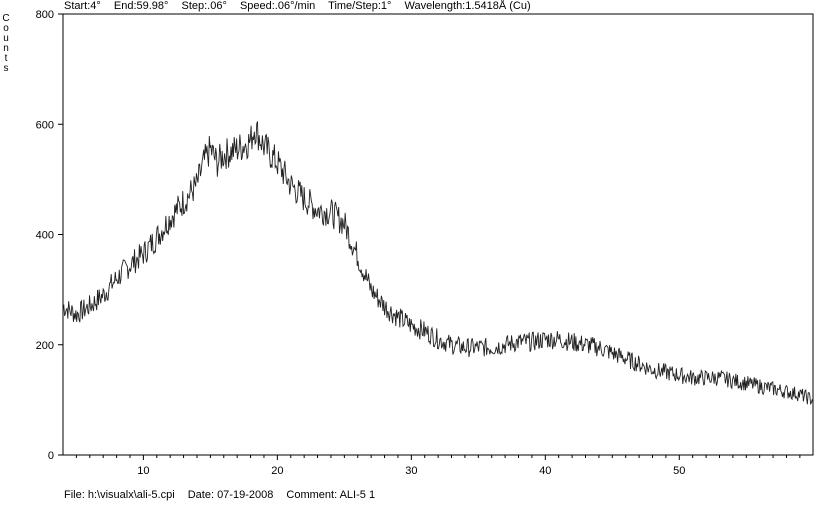 The image size is (817, 505). Describe the element at coordinates (141, 6) in the screenshot. I see `end-angle: End:59.98°` at that location.